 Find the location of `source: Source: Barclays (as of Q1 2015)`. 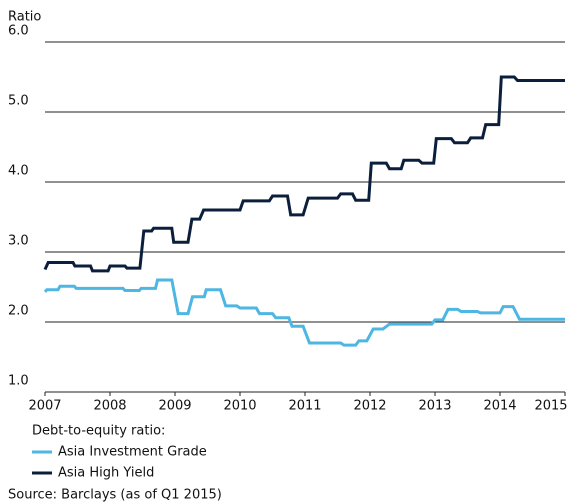

source: Source: Barclays (as of Q1 2015) is located at coordinates (115, 495).